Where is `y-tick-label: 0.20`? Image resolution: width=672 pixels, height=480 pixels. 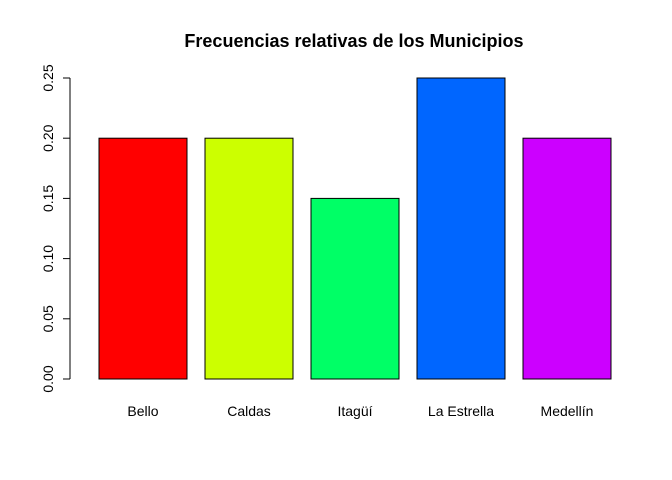 y-tick-label: 0.20 is located at coordinates (48, 137).